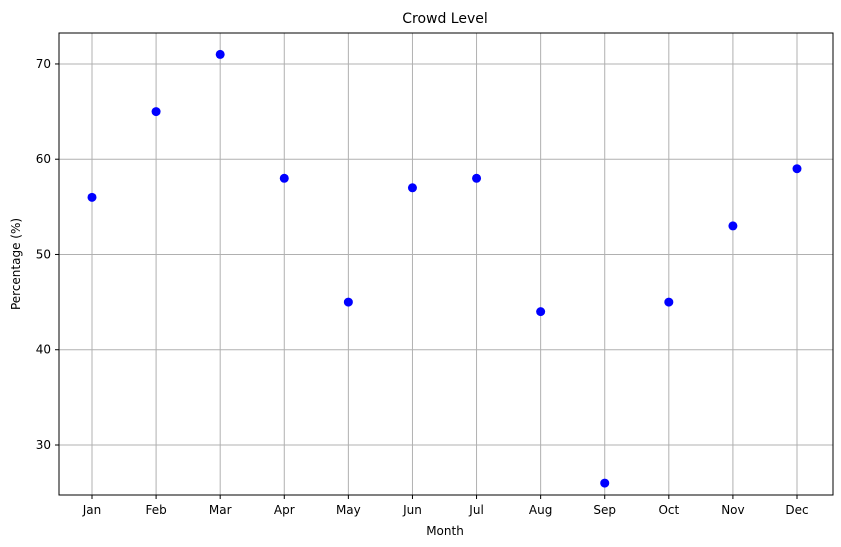 The width and height of the screenshot is (841, 547). Describe the element at coordinates (92, 510) in the screenshot. I see `x-tick-label: Jan` at that location.